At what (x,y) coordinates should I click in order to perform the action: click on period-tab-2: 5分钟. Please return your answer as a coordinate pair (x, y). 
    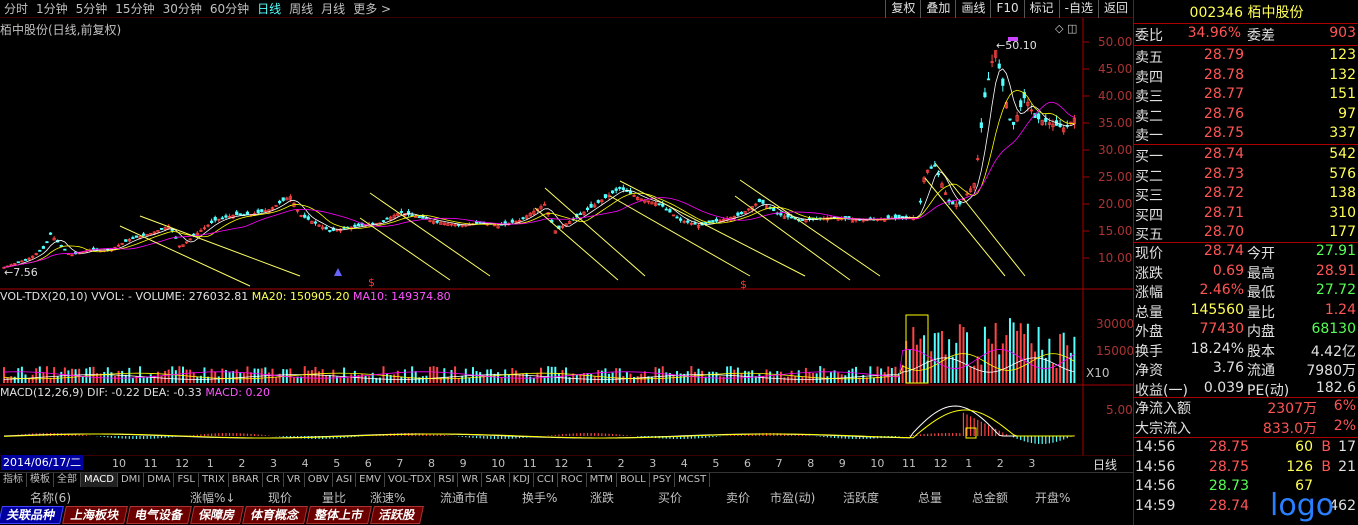
    Looking at the image, I should click on (91, 9).